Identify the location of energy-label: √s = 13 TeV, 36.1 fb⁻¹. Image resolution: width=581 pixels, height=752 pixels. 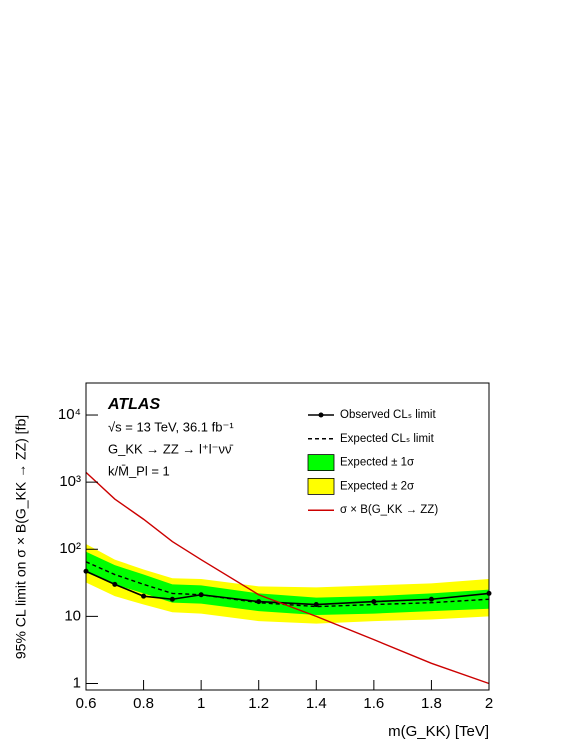
(171, 426).